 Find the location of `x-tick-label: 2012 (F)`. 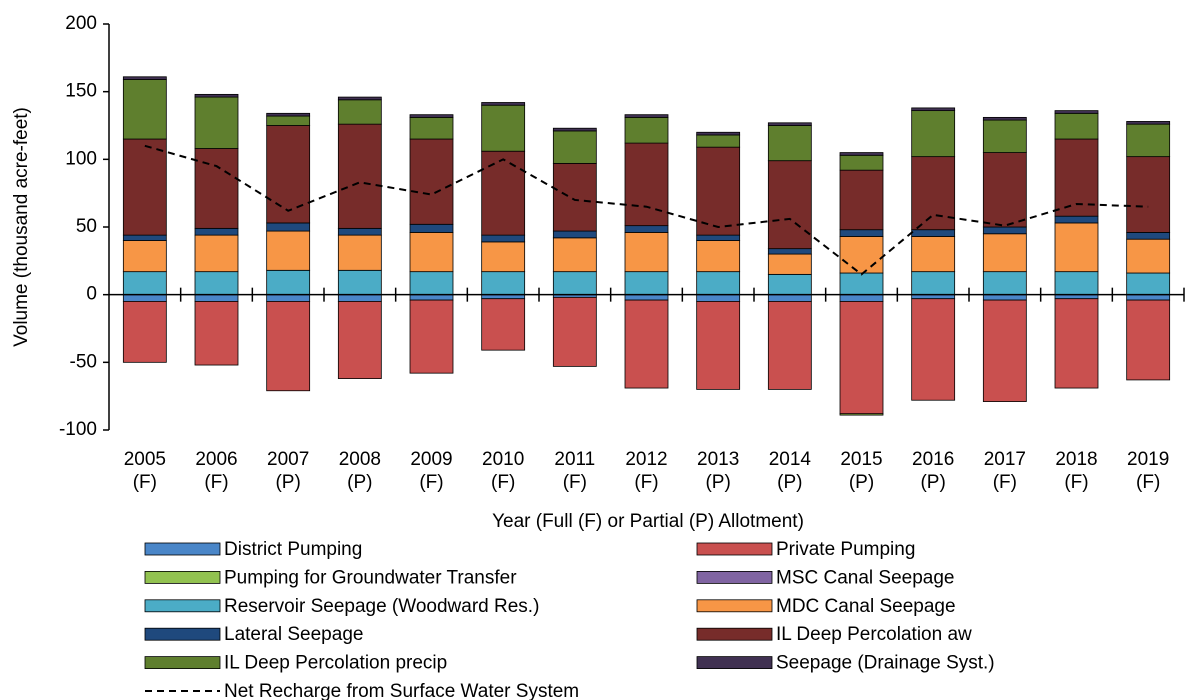

x-tick-label: 2012 (F) is located at coordinates (646, 471).